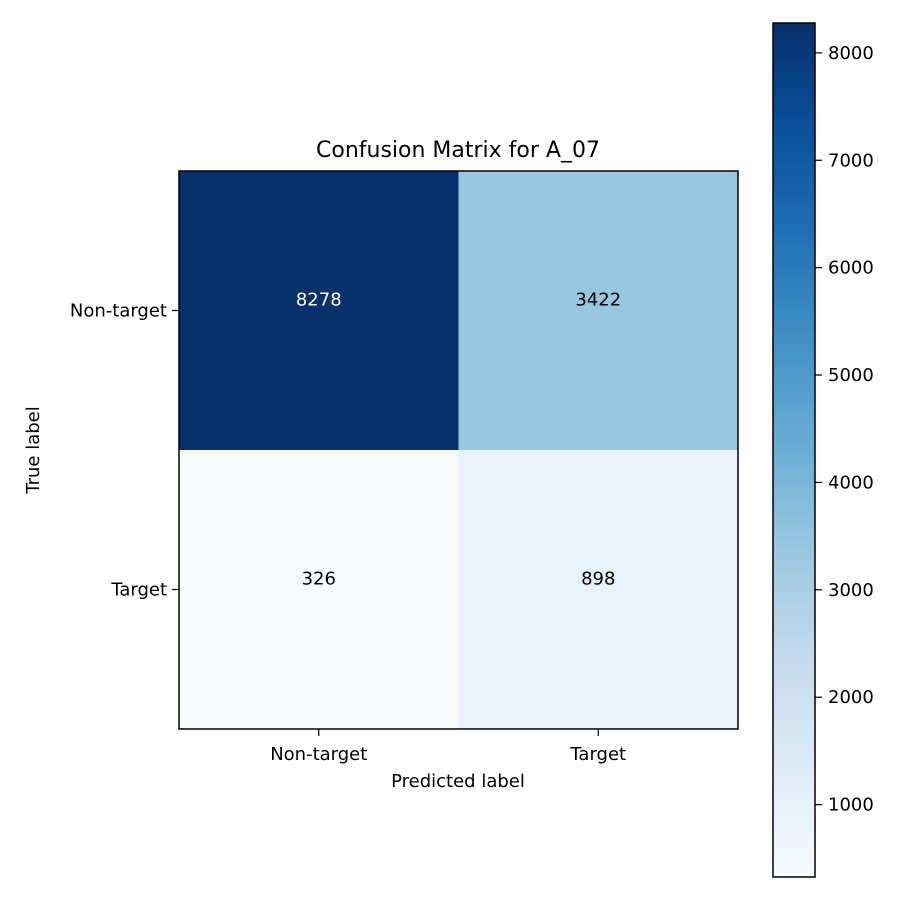  I want to click on colorbar-tick-label: 8000, so click(851, 53).